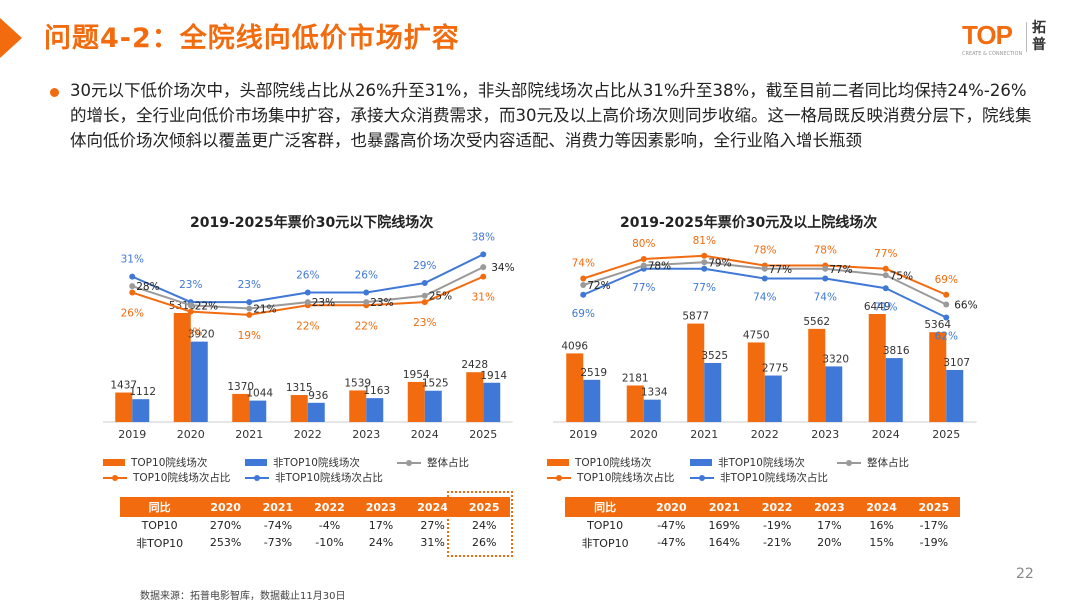 The width and height of the screenshot is (1080, 608). Describe the element at coordinates (307, 276) in the screenshot. I see `non-top10-share-label: 26%` at that location.